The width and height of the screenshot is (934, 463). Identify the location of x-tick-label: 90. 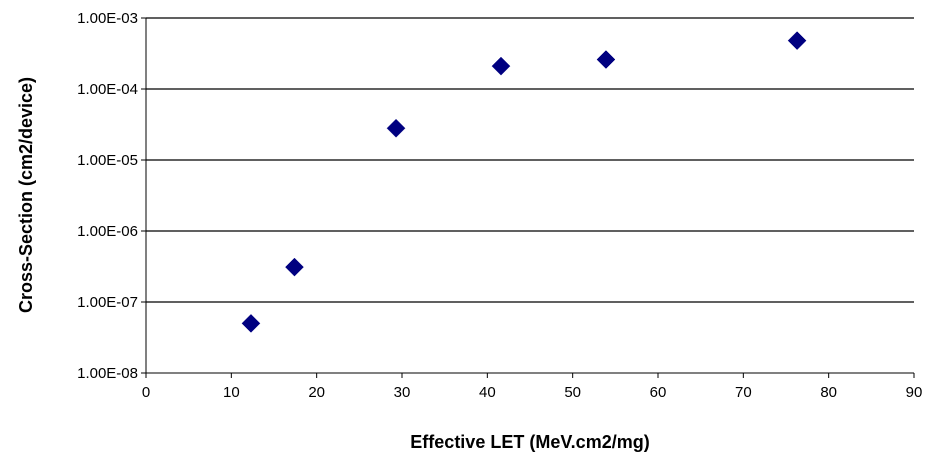
(914, 392).